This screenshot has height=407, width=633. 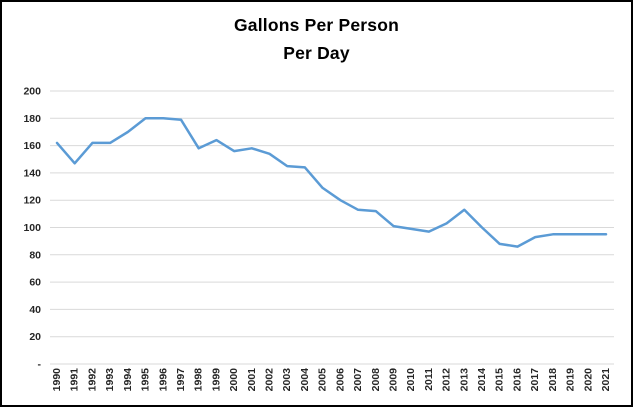 What do you see at coordinates (482, 380) in the screenshot?
I see `x-axis-tick-label: 2014` at bounding box center [482, 380].